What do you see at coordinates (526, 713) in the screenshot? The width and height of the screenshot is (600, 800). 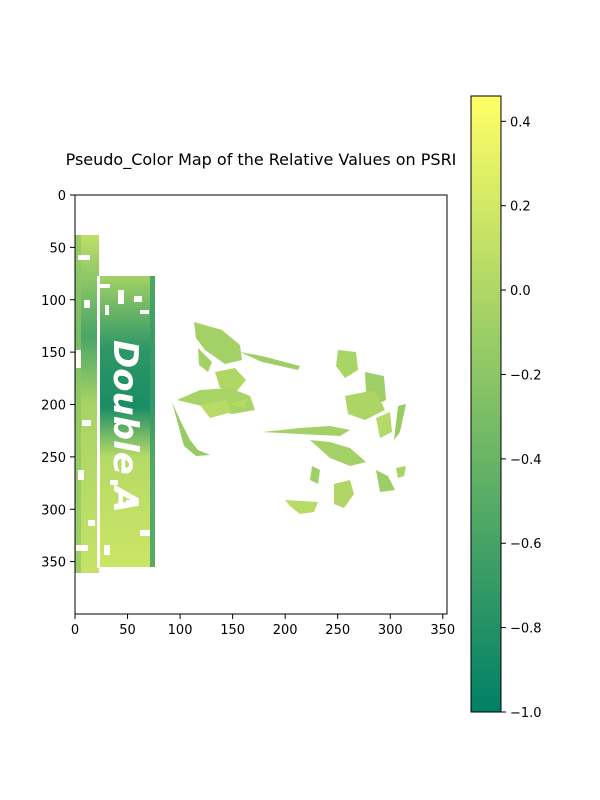 I see `colorbar-tick-label: −1.0` at bounding box center [526, 713].